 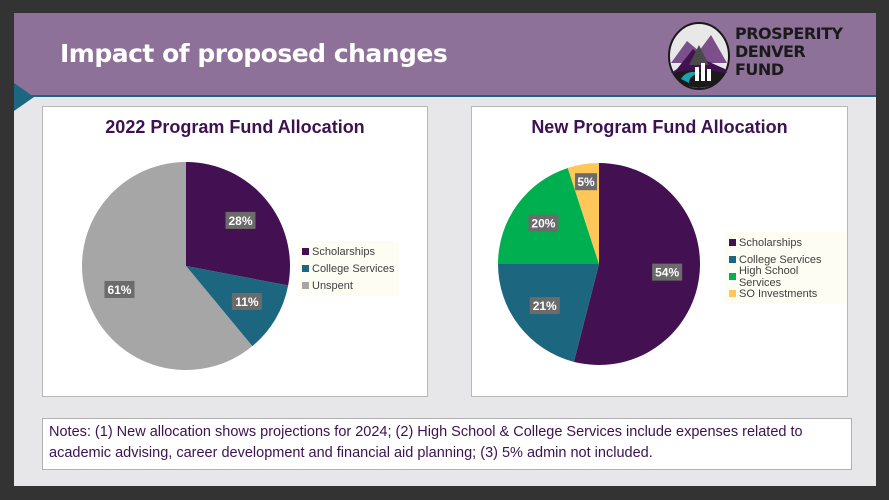 I want to click on data-label-text: 21%, so click(x=545, y=306).